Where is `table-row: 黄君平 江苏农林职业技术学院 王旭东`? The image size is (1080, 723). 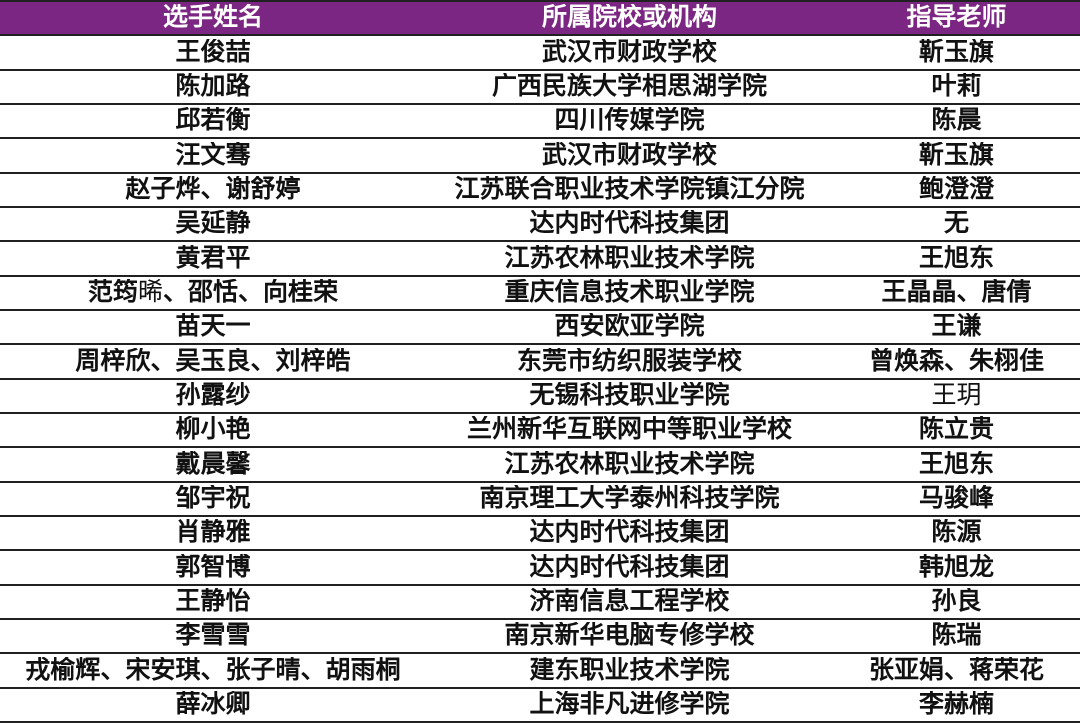
table-row: 黄君平 江苏农林职业技术学院 王旭东 is located at coordinates (540, 259).